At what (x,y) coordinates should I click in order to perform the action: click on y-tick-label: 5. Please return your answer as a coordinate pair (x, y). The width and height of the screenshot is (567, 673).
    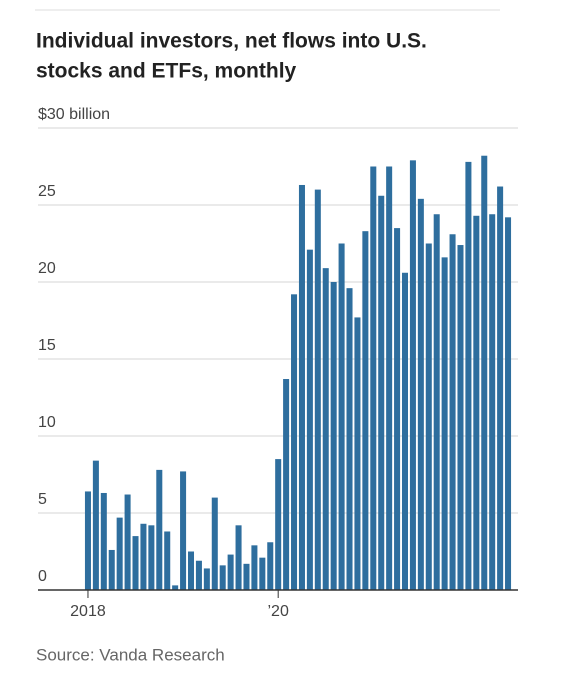
    Looking at the image, I should click on (42, 499).